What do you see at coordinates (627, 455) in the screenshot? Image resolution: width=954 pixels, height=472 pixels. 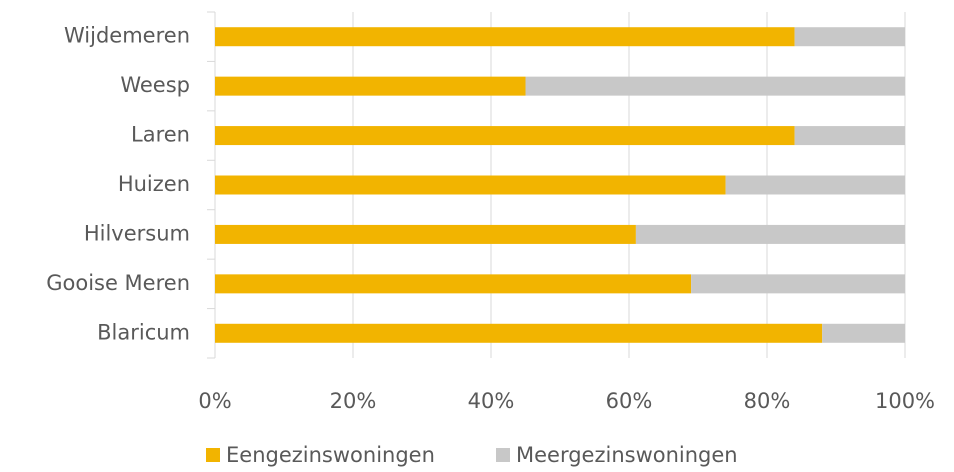 I see `legend-label: Meergezinswoningen` at bounding box center [627, 455].